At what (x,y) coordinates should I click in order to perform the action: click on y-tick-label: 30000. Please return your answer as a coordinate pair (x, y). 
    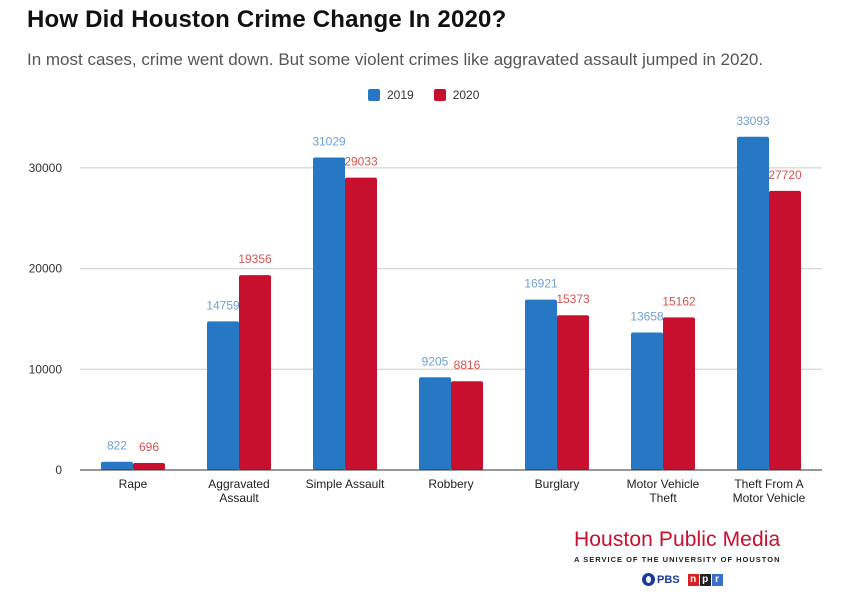
    Looking at the image, I should click on (46, 168).